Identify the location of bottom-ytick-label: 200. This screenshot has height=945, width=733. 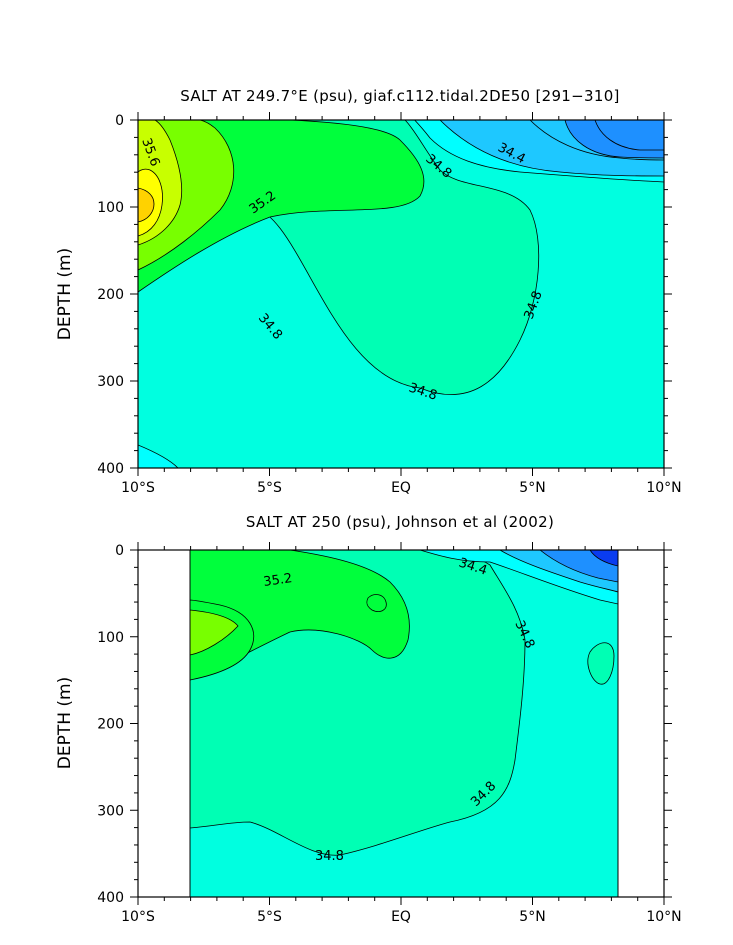
(110, 725).